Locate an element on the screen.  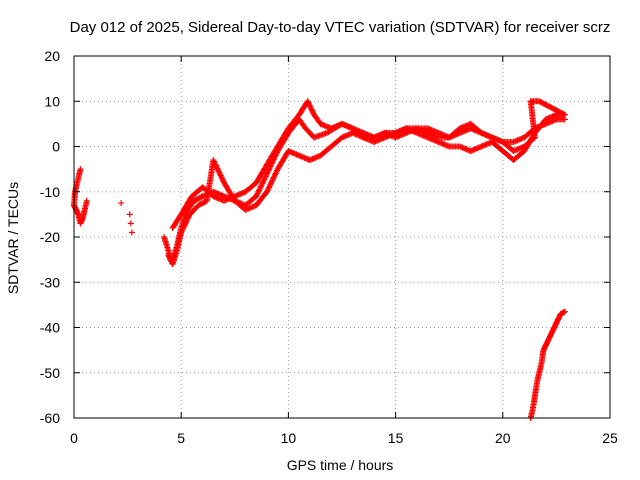
y-tick-label: -40 is located at coordinates (50, 328).